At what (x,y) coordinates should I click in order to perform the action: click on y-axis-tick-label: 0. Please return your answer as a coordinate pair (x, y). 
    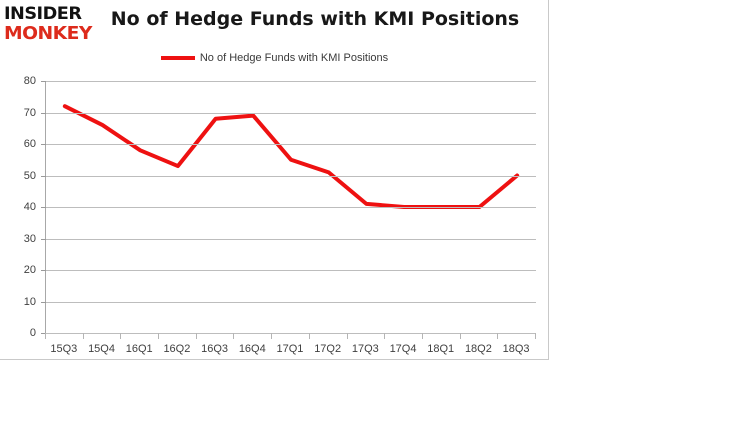
    Looking at the image, I should click on (32, 333).